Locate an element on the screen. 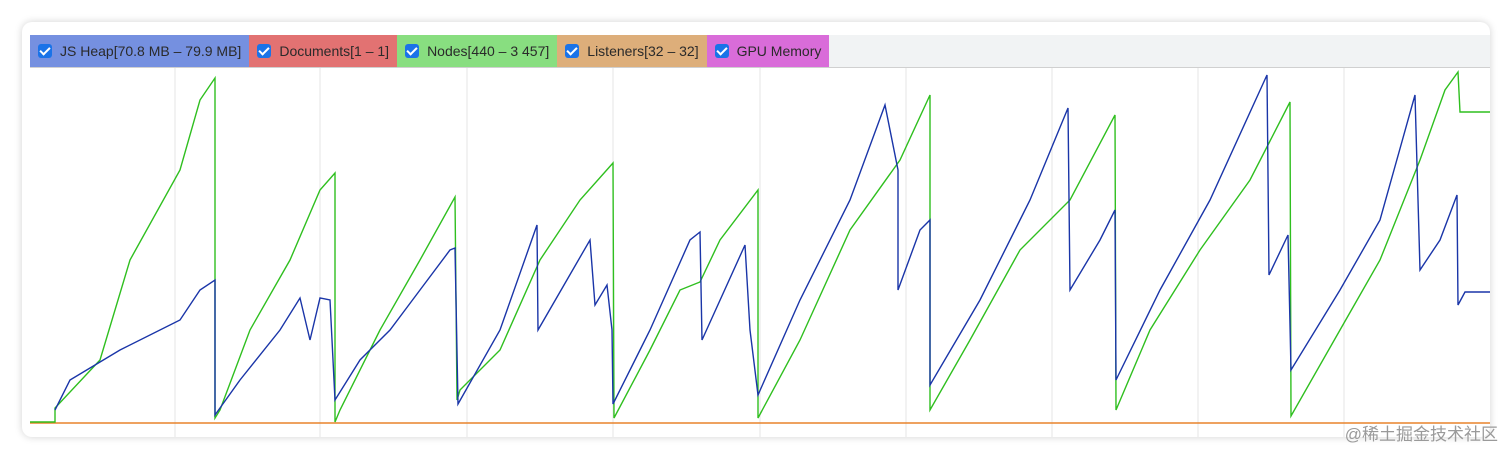 This screenshot has width=1512, height=459. legend-item: GPU Memory is located at coordinates (768, 51).